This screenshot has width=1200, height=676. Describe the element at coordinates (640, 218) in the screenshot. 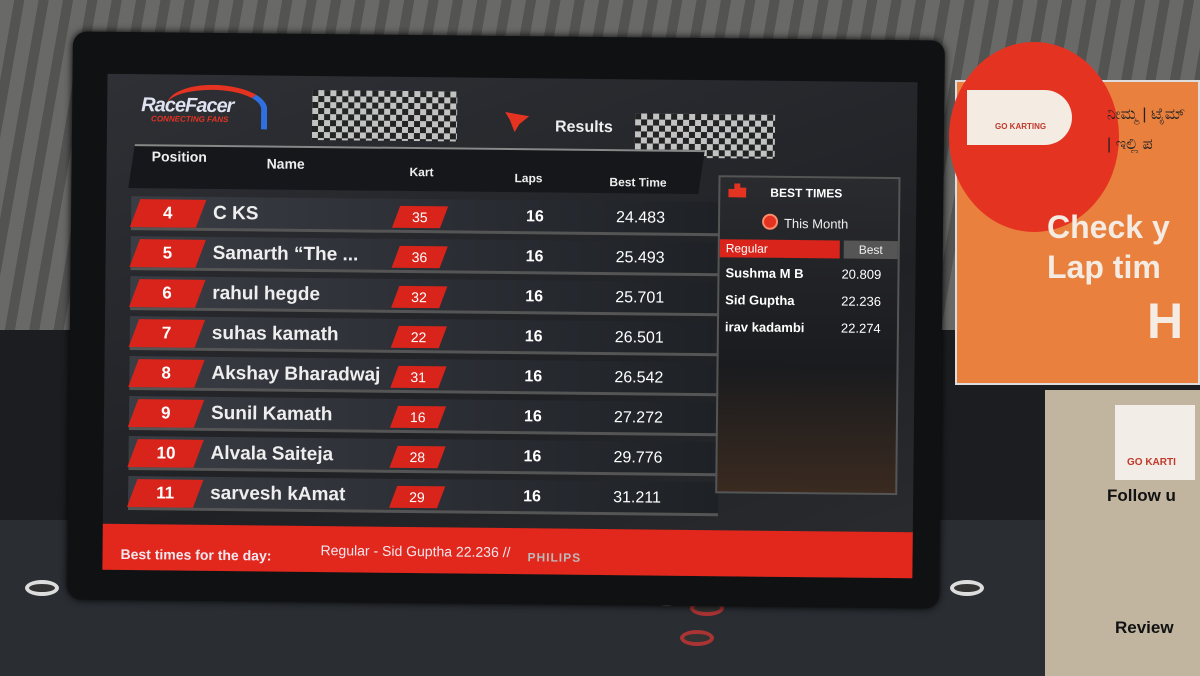

I see `best-time-value: 24.483` at that location.